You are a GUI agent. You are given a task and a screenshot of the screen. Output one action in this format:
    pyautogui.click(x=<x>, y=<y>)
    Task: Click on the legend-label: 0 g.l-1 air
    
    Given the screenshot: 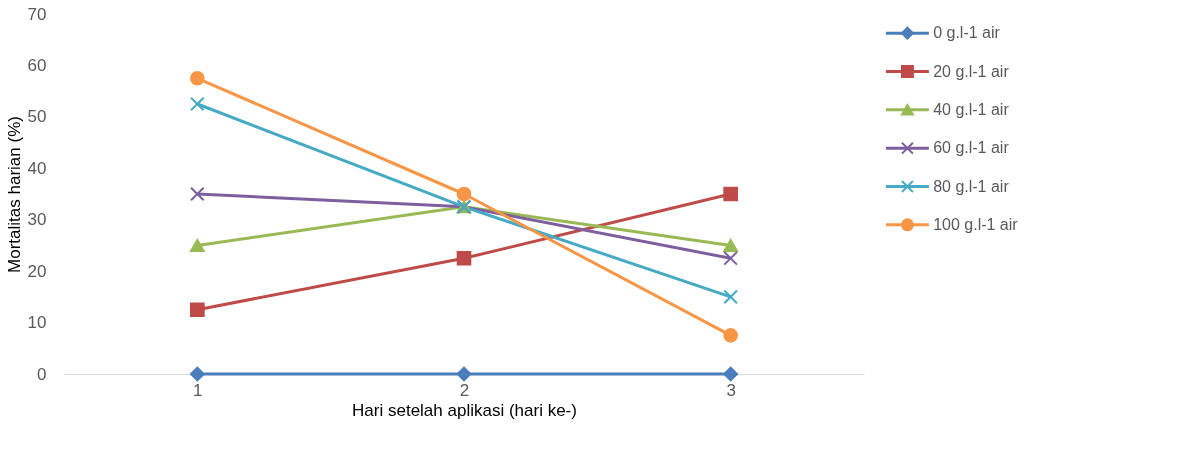 What is the action you would take?
    pyautogui.click(x=967, y=33)
    